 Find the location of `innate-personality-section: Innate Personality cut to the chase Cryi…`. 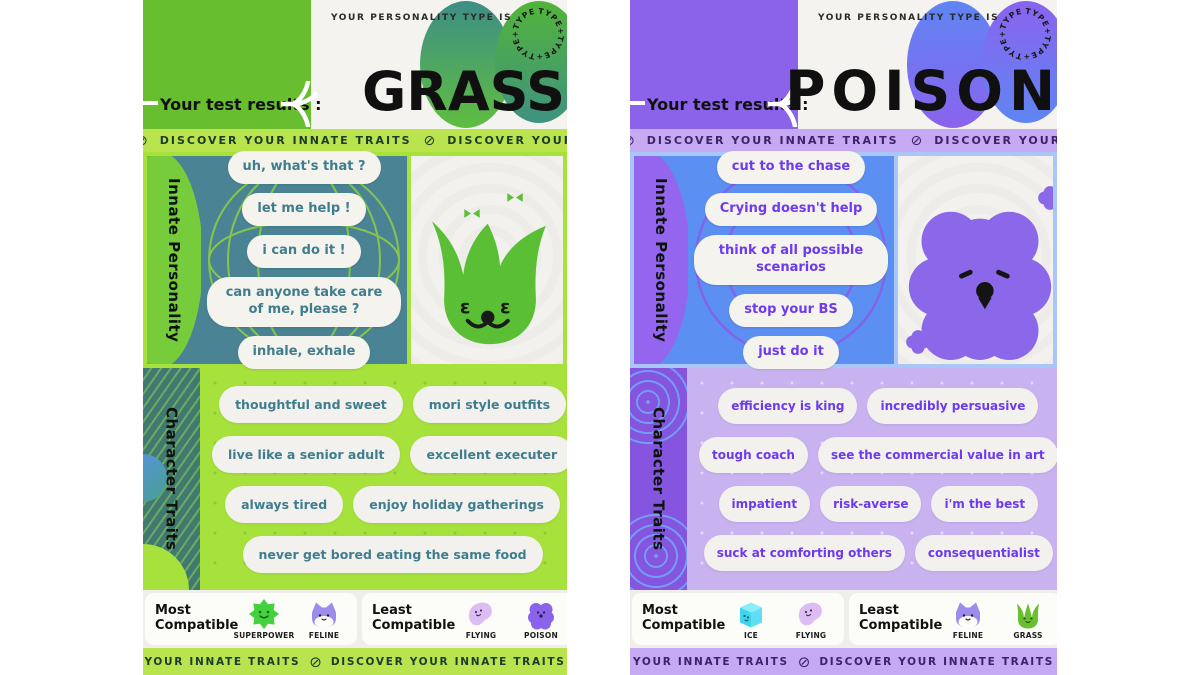

innate-personality-section: Innate Personality cut to the chase Cryi… is located at coordinates (843, 260).